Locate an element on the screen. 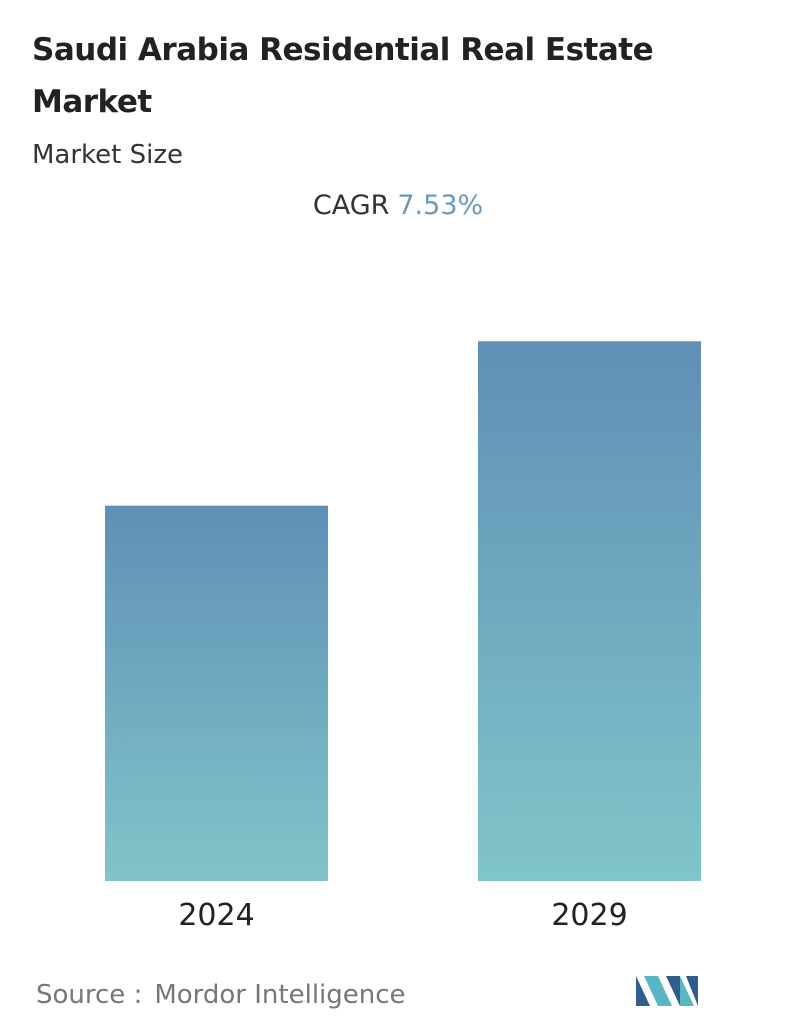 This screenshot has width=796, height=1034. source-name: Mordor Intelligence is located at coordinates (280, 995).